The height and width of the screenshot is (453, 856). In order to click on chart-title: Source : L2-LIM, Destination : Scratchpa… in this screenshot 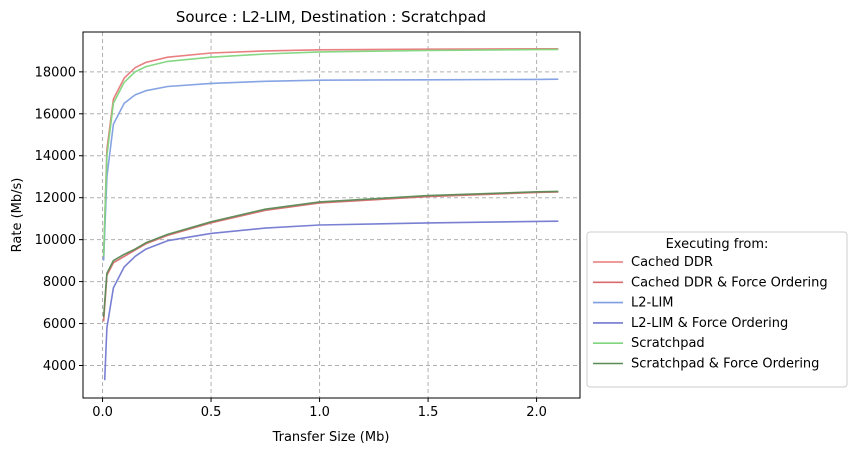, I will do `click(331, 17)`.